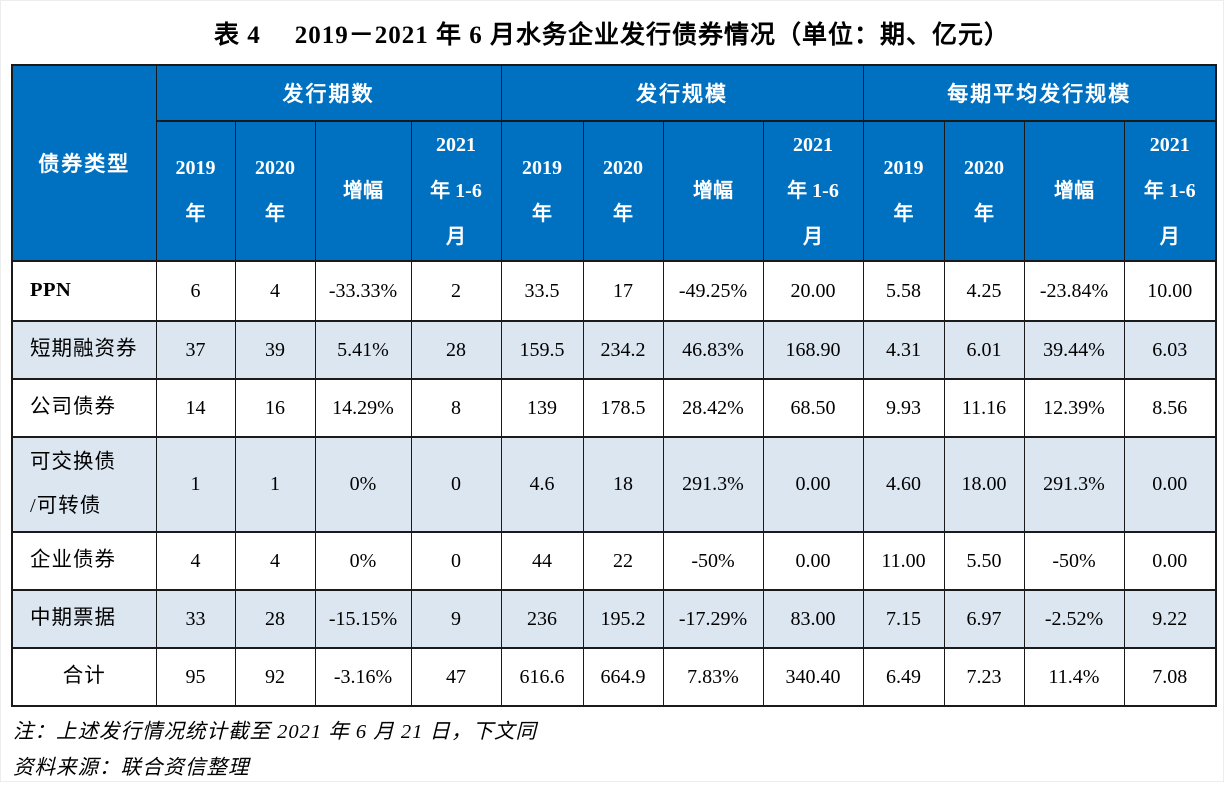 The image size is (1224, 787). What do you see at coordinates (984, 350) in the screenshot?
I see `table-cell: 6.01` at bounding box center [984, 350].